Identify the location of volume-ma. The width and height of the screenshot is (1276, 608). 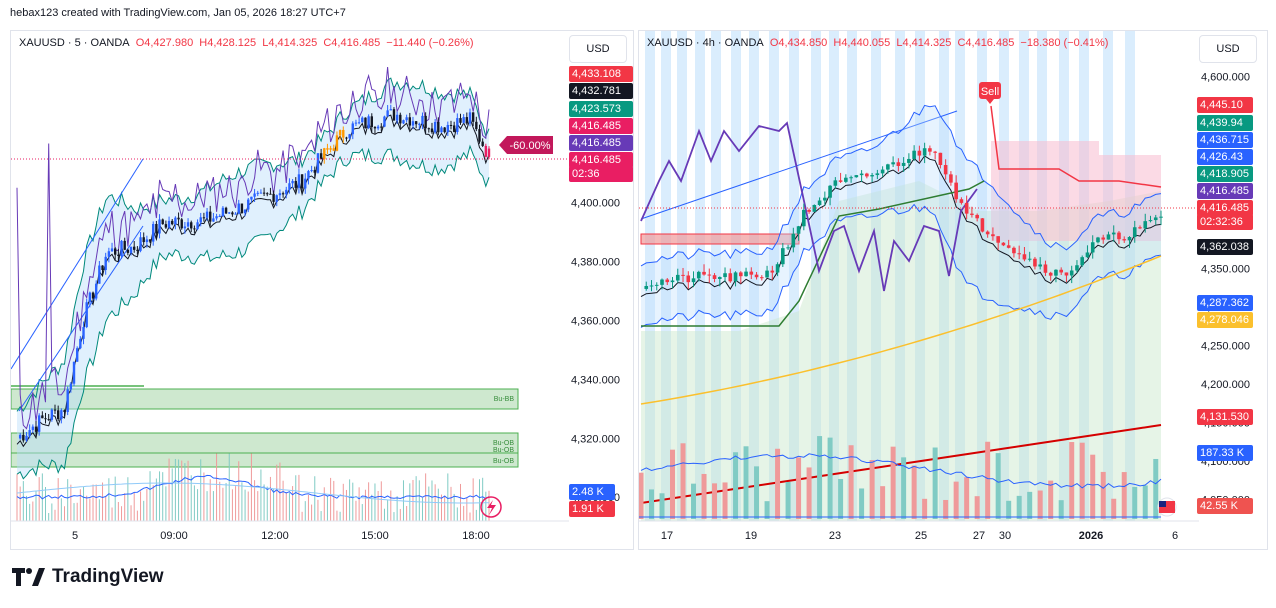
(253, 487).